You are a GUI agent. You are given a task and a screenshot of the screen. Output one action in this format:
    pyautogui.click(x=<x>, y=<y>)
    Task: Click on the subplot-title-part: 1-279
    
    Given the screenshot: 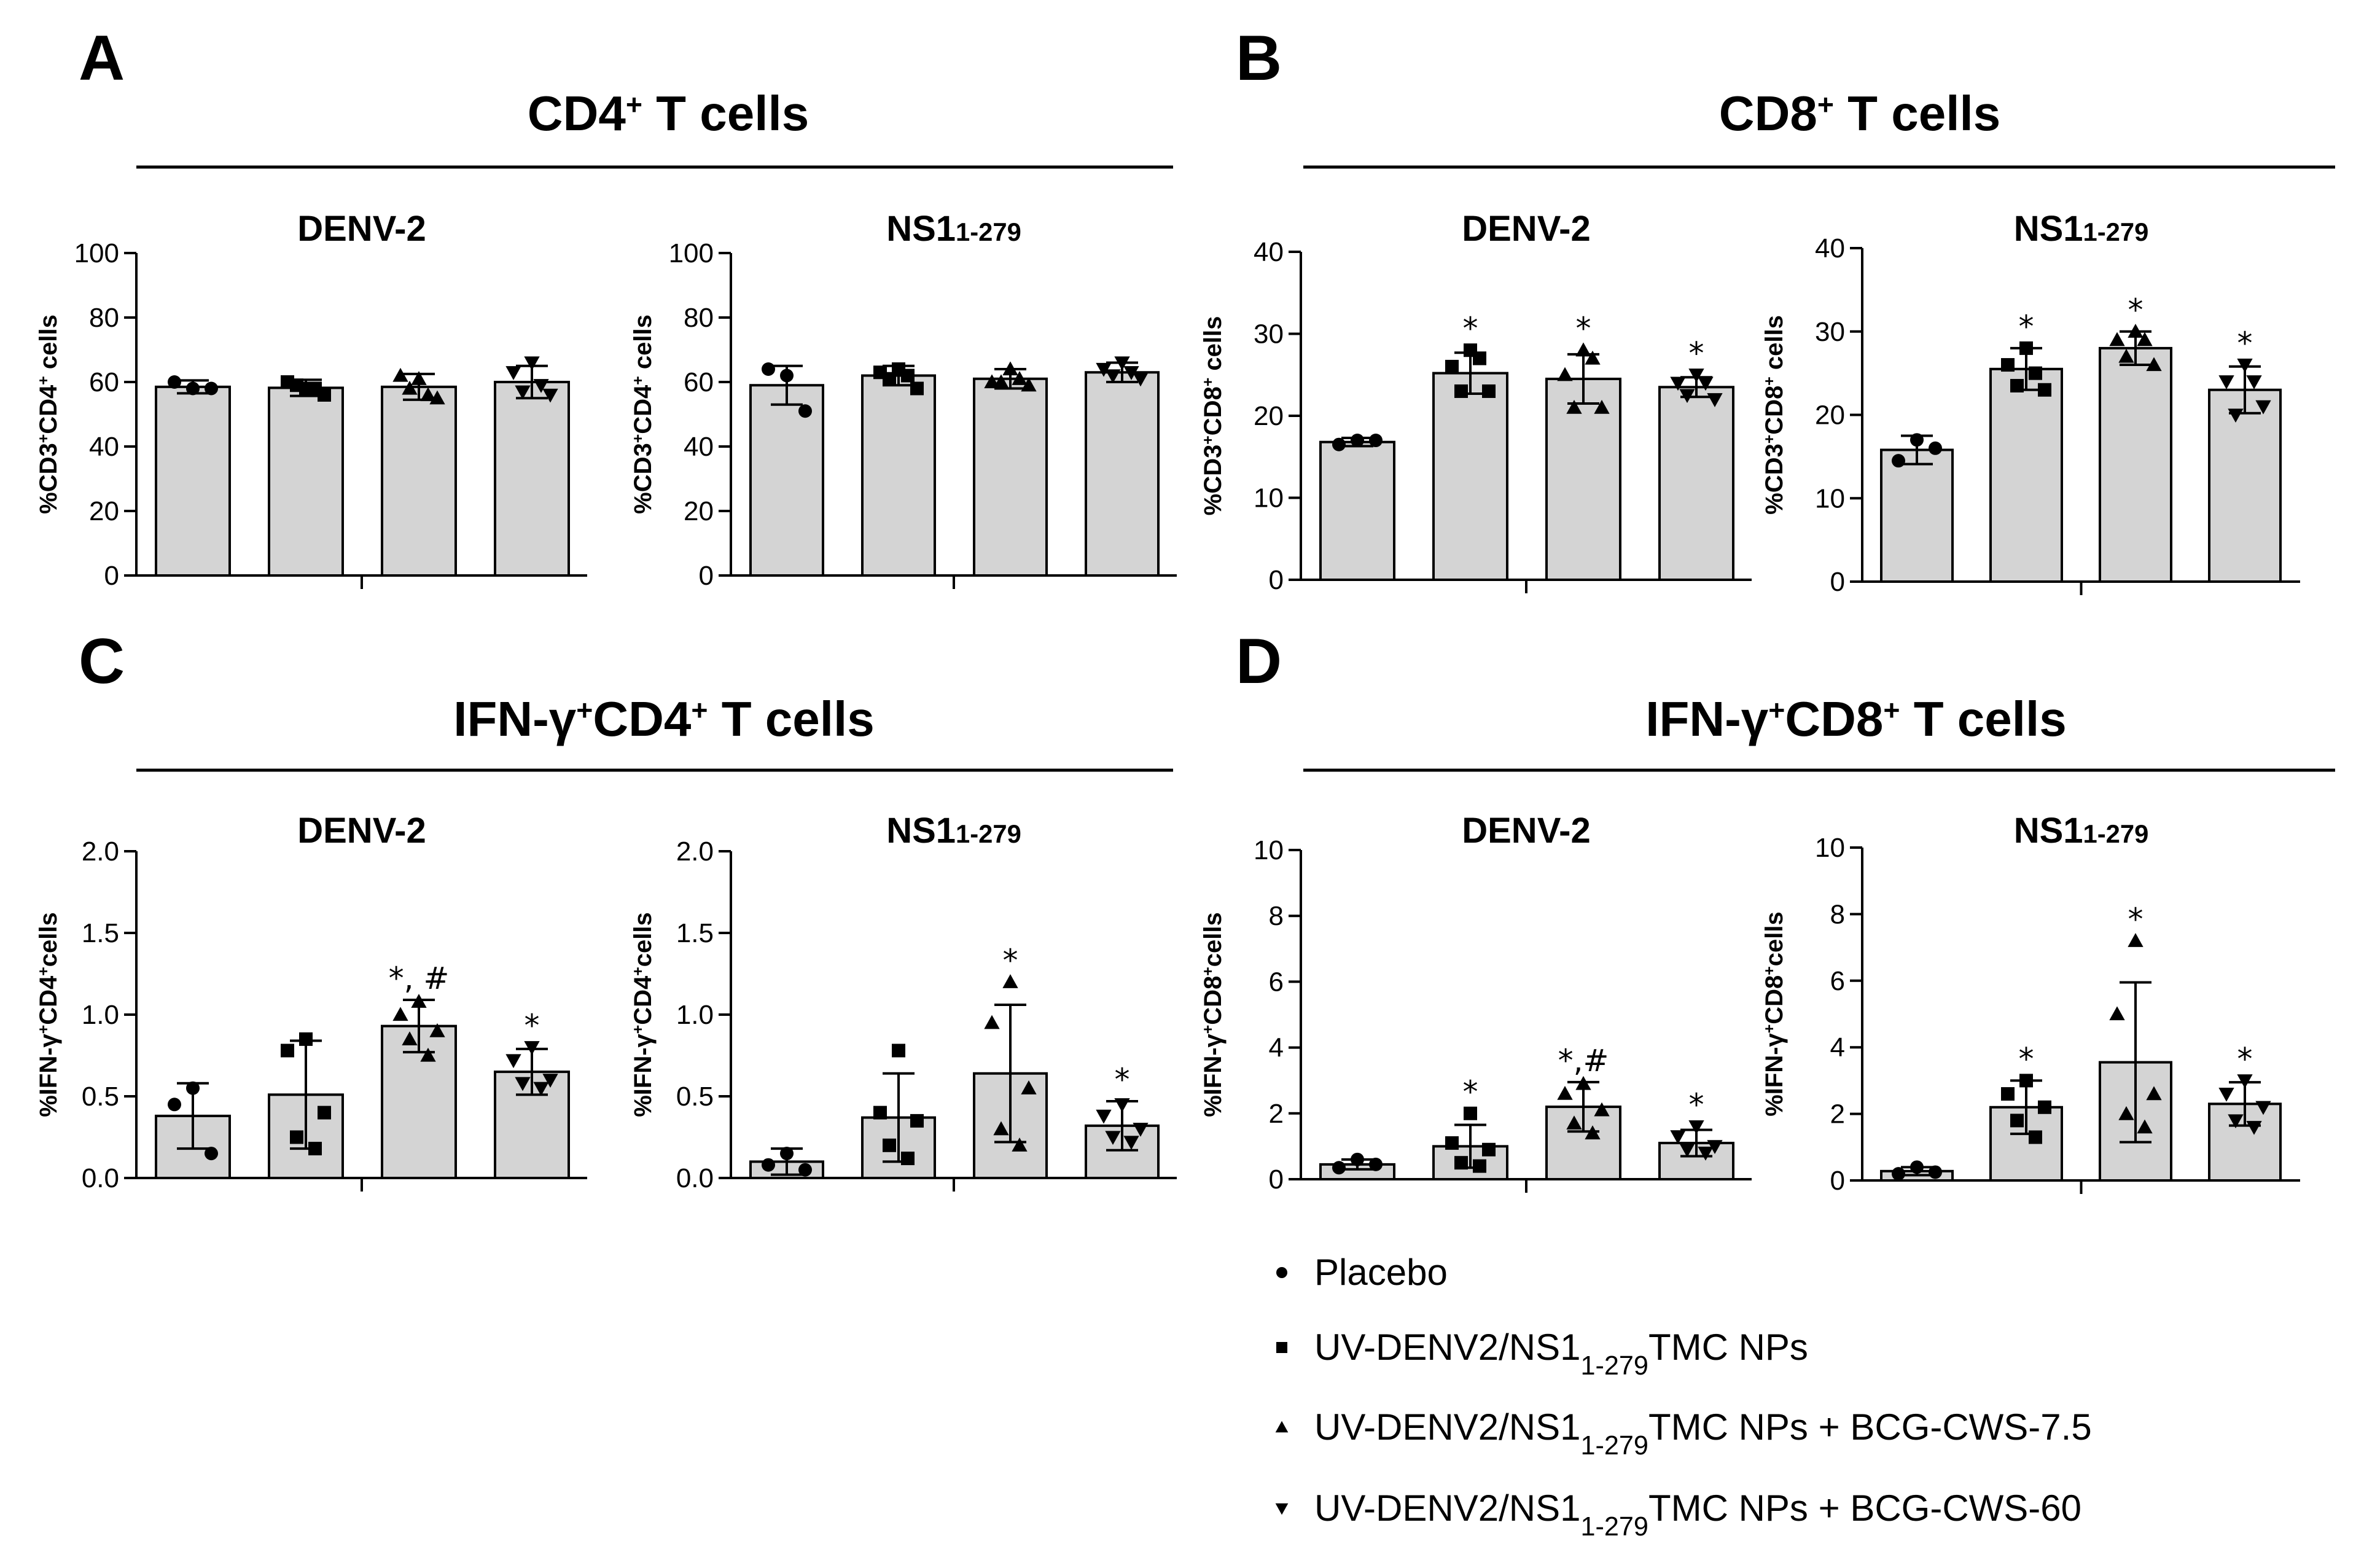 What is the action you would take?
    pyautogui.click(x=2116, y=833)
    